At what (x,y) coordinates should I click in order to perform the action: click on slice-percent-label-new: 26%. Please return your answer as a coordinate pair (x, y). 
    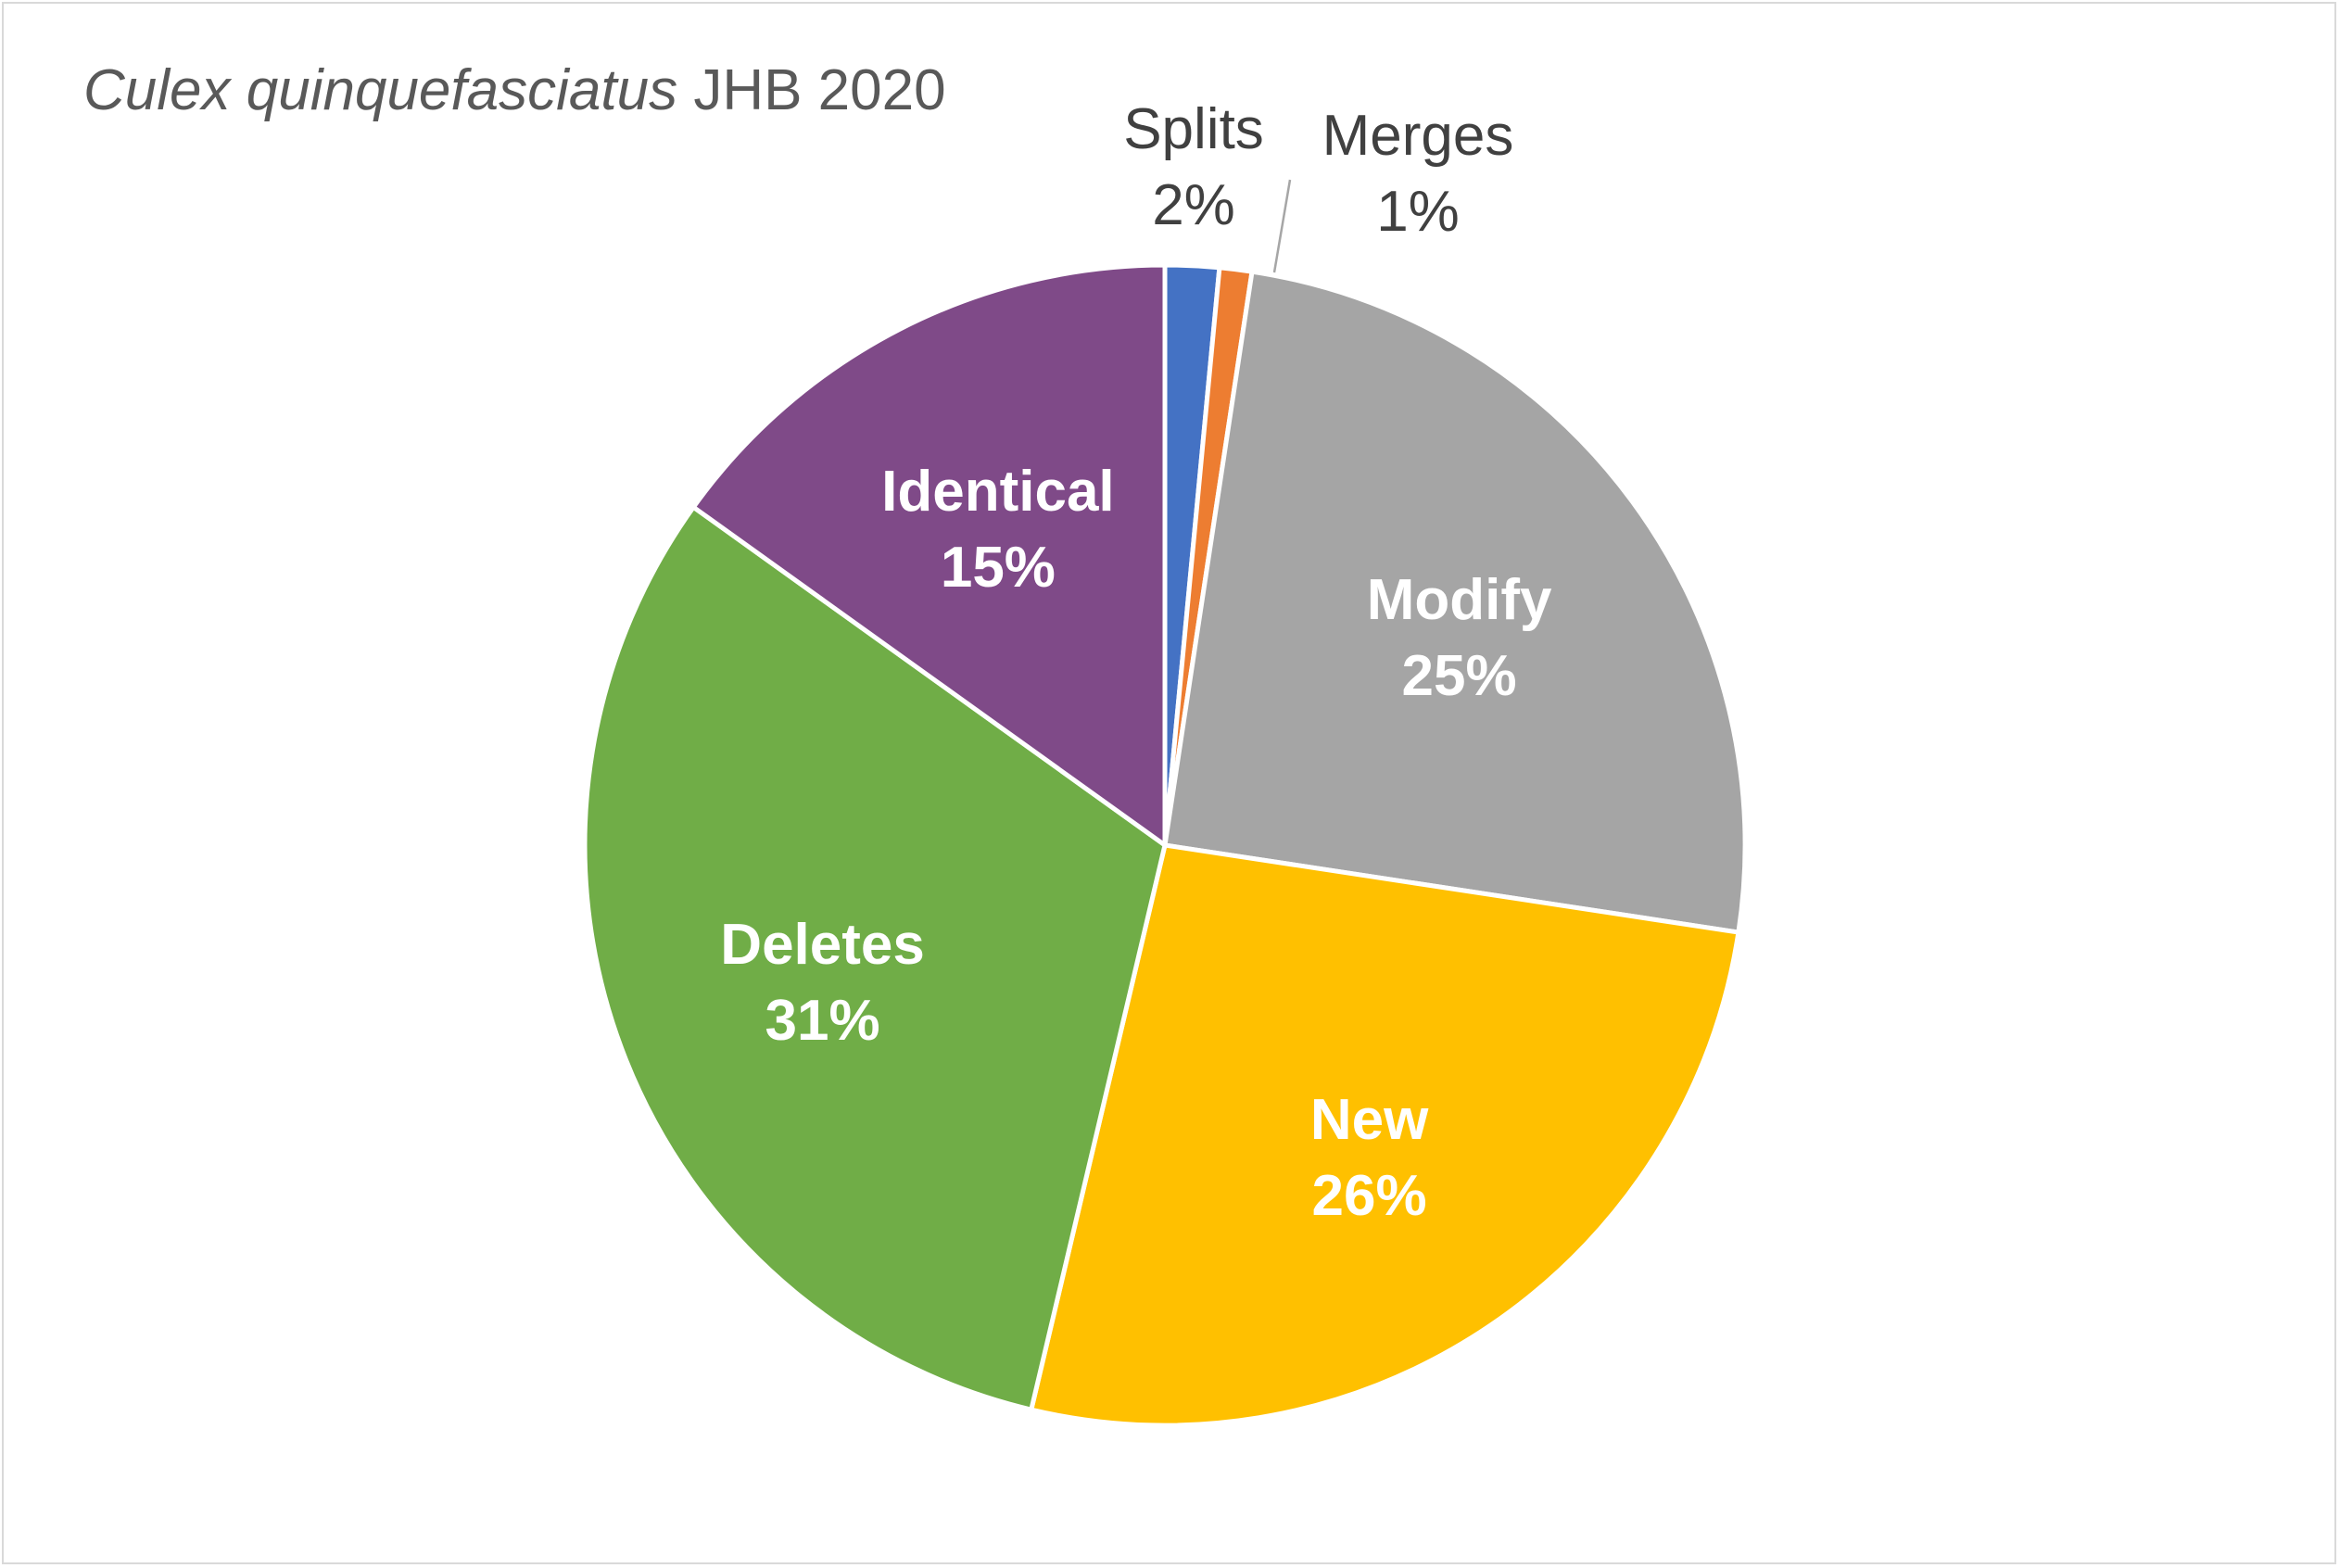
    Looking at the image, I should click on (1369, 1196).